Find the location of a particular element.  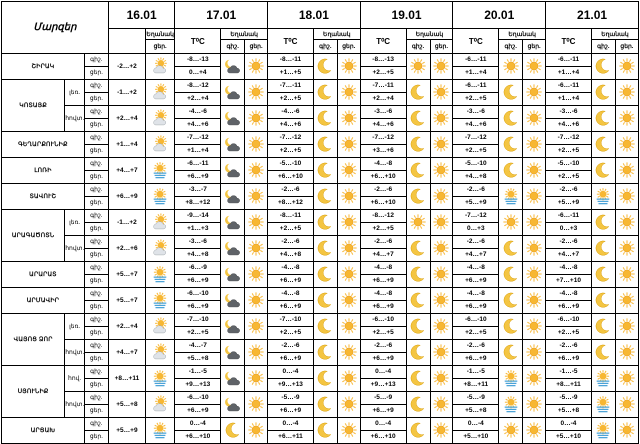

day-temp: +1…+4 is located at coordinates (568, 99).